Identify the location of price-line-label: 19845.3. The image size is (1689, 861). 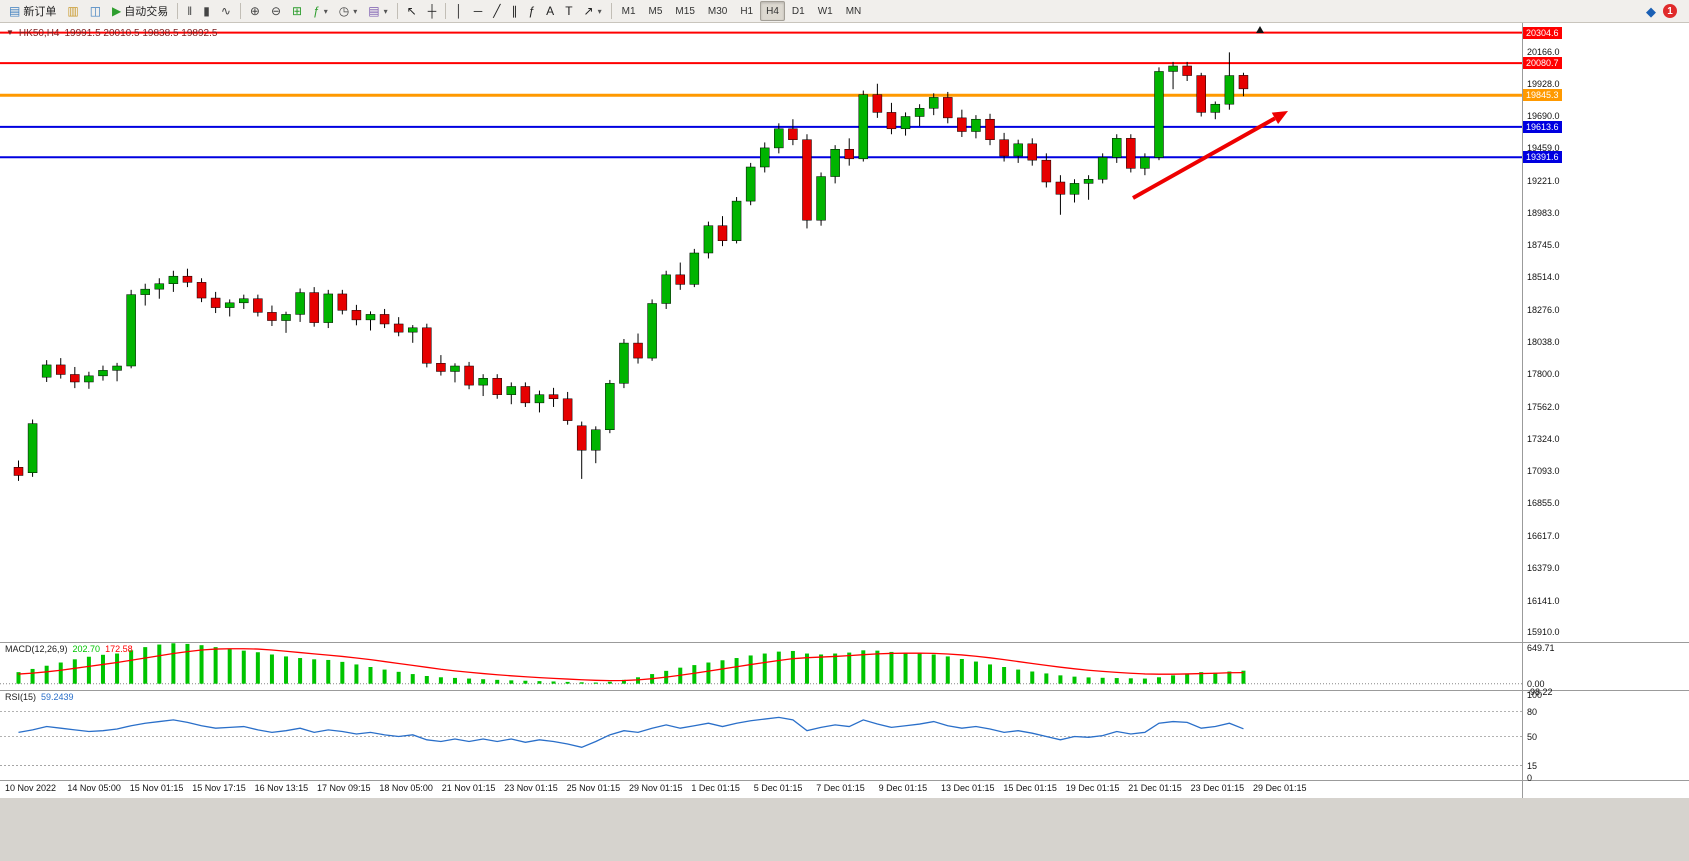
(1542, 95).